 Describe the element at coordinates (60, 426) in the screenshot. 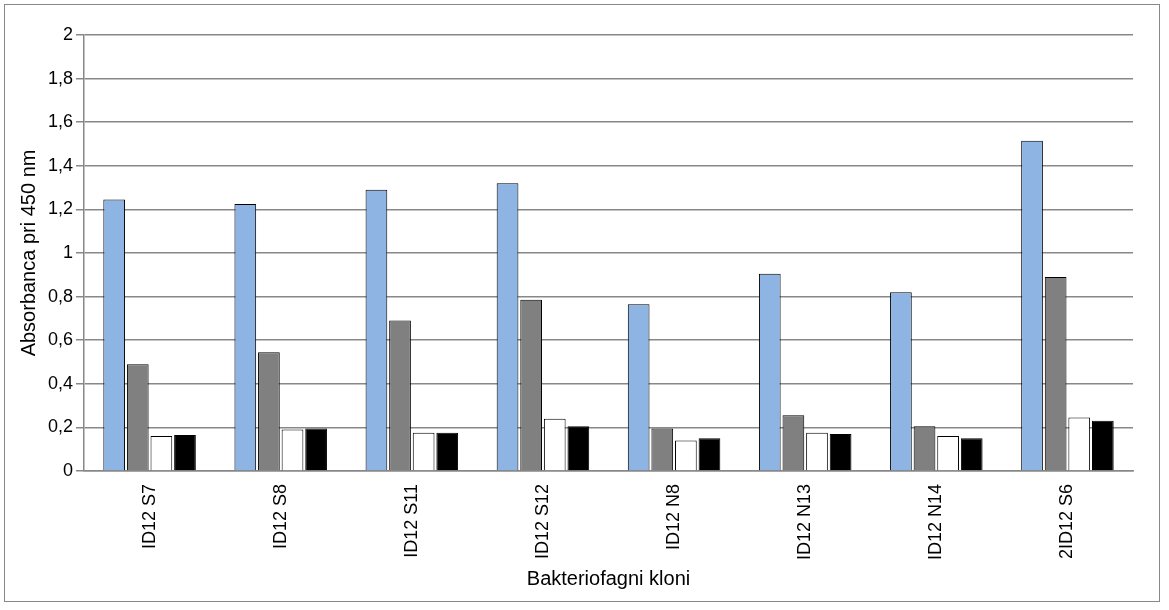

I see `y-tick-label: 0,2` at that location.